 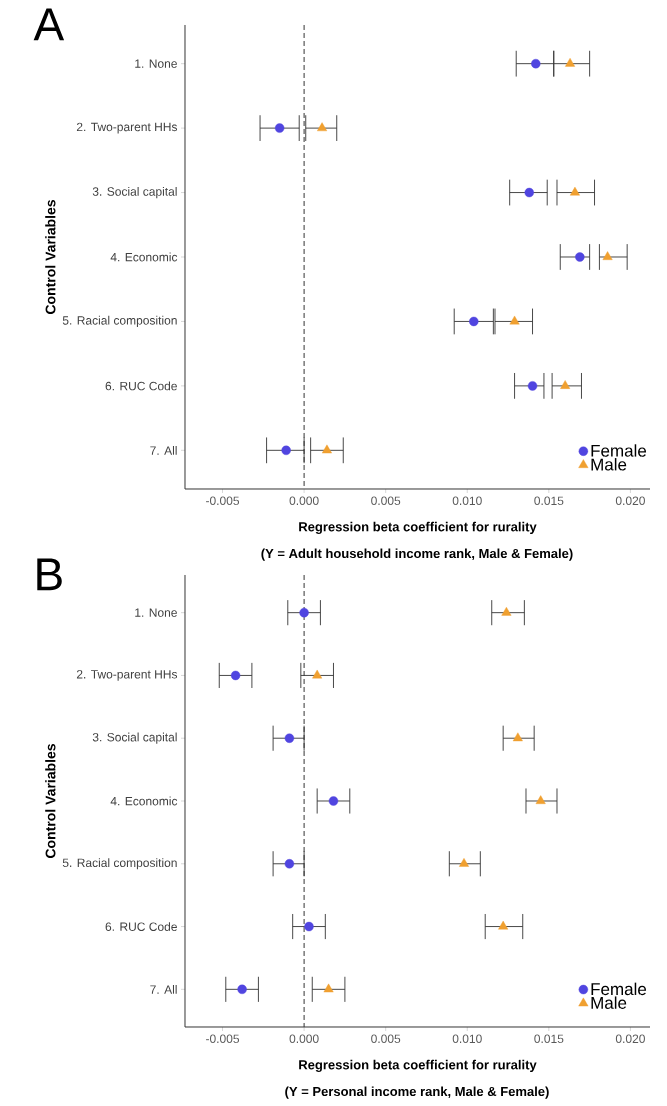 I want to click on text: (Y = Adult household income rank, Male & Female), so click(x=417, y=554).